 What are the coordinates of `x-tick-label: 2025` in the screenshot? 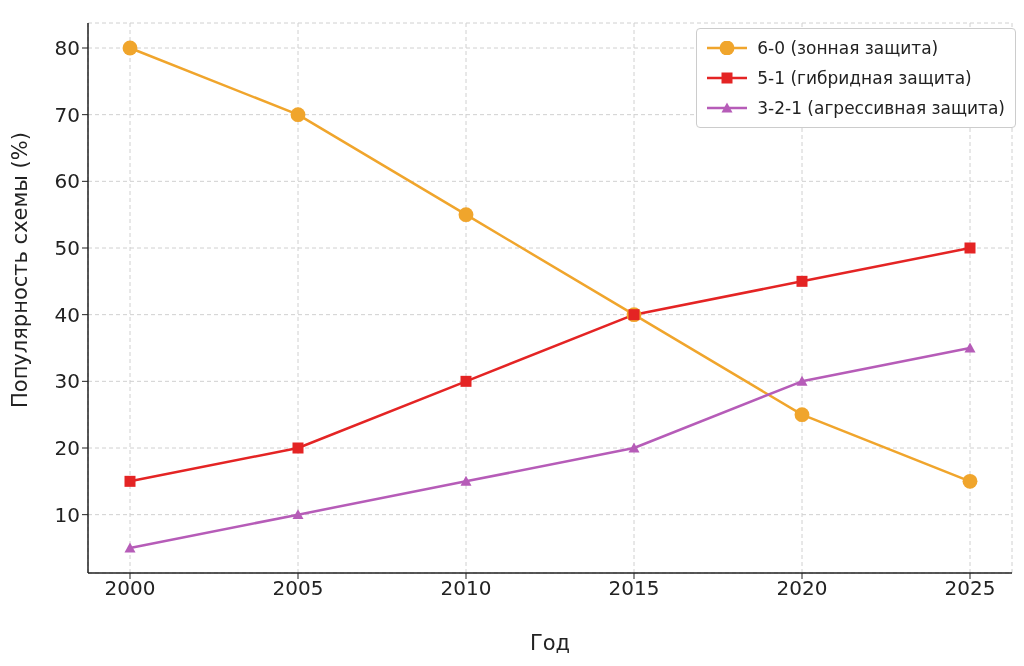 It's located at (970, 588).